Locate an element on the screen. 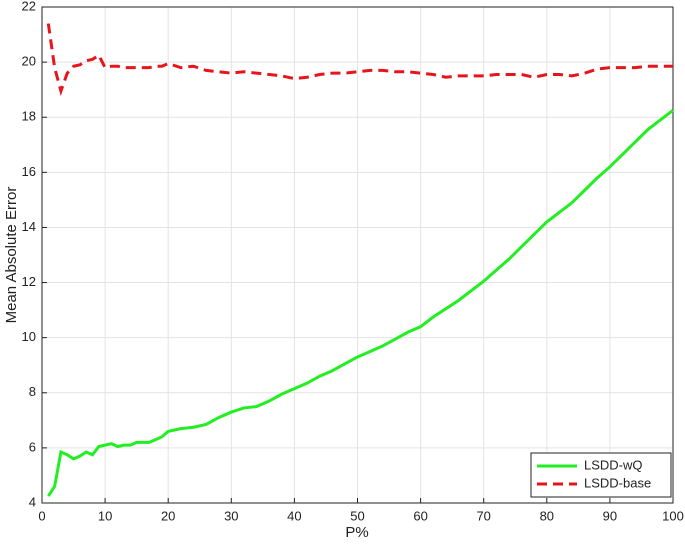 The height and width of the screenshot is (544, 685). x-tick-label: 50 is located at coordinates (357, 515).